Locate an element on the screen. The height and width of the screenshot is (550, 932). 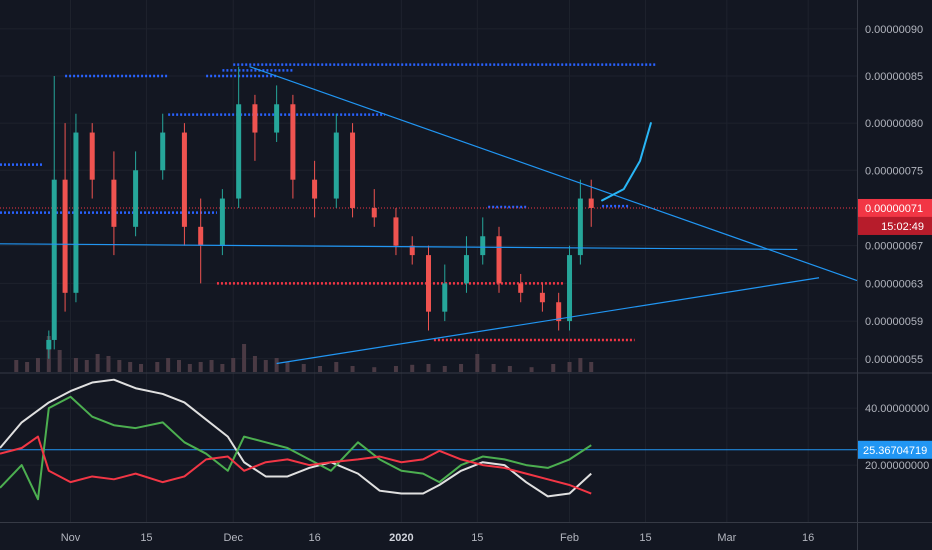
price-tick-label: 0.00000055 is located at coordinates (894, 360).